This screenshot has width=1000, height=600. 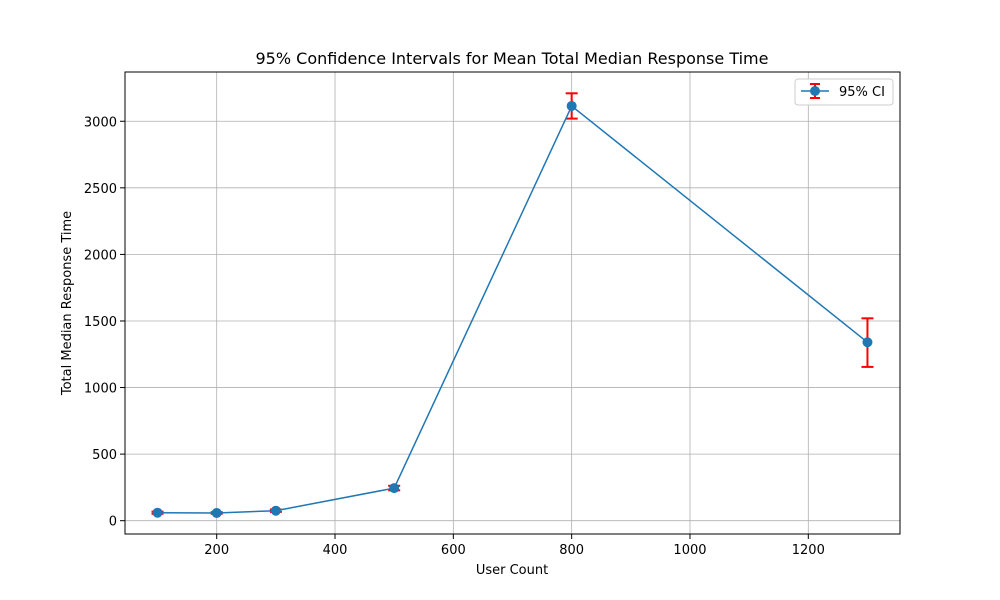 What do you see at coordinates (514, 546) in the screenshot?
I see `x-axis-ticks: 200 400 600 800 1000 1200` at bounding box center [514, 546].